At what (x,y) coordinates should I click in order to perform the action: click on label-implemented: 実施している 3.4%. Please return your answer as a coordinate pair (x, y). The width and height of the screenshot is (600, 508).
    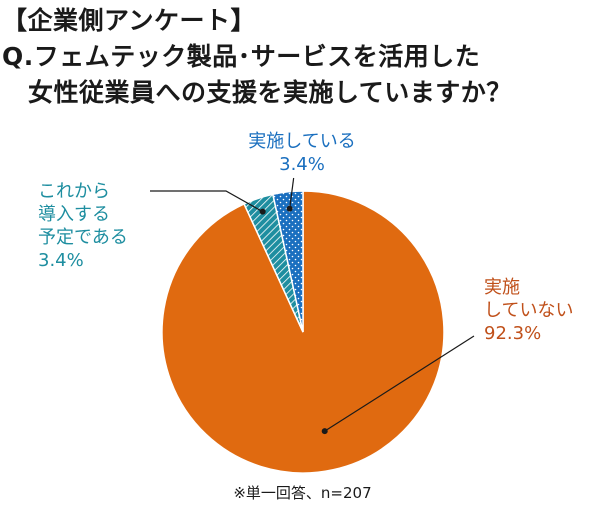
    Looking at the image, I should click on (302, 153).